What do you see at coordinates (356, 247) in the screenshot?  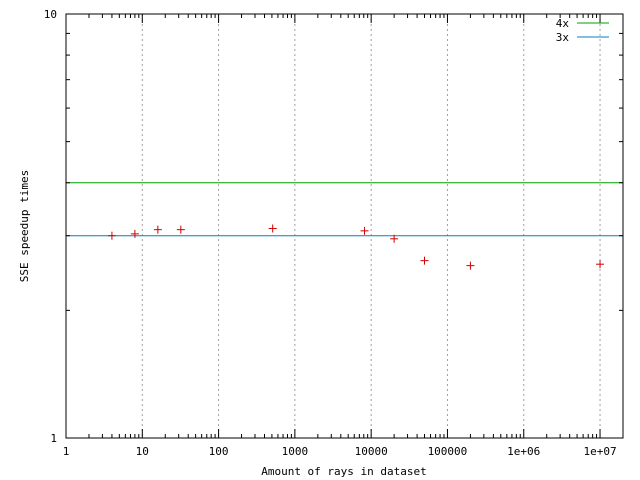 I see `data-points` at bounding box center [356, 247].